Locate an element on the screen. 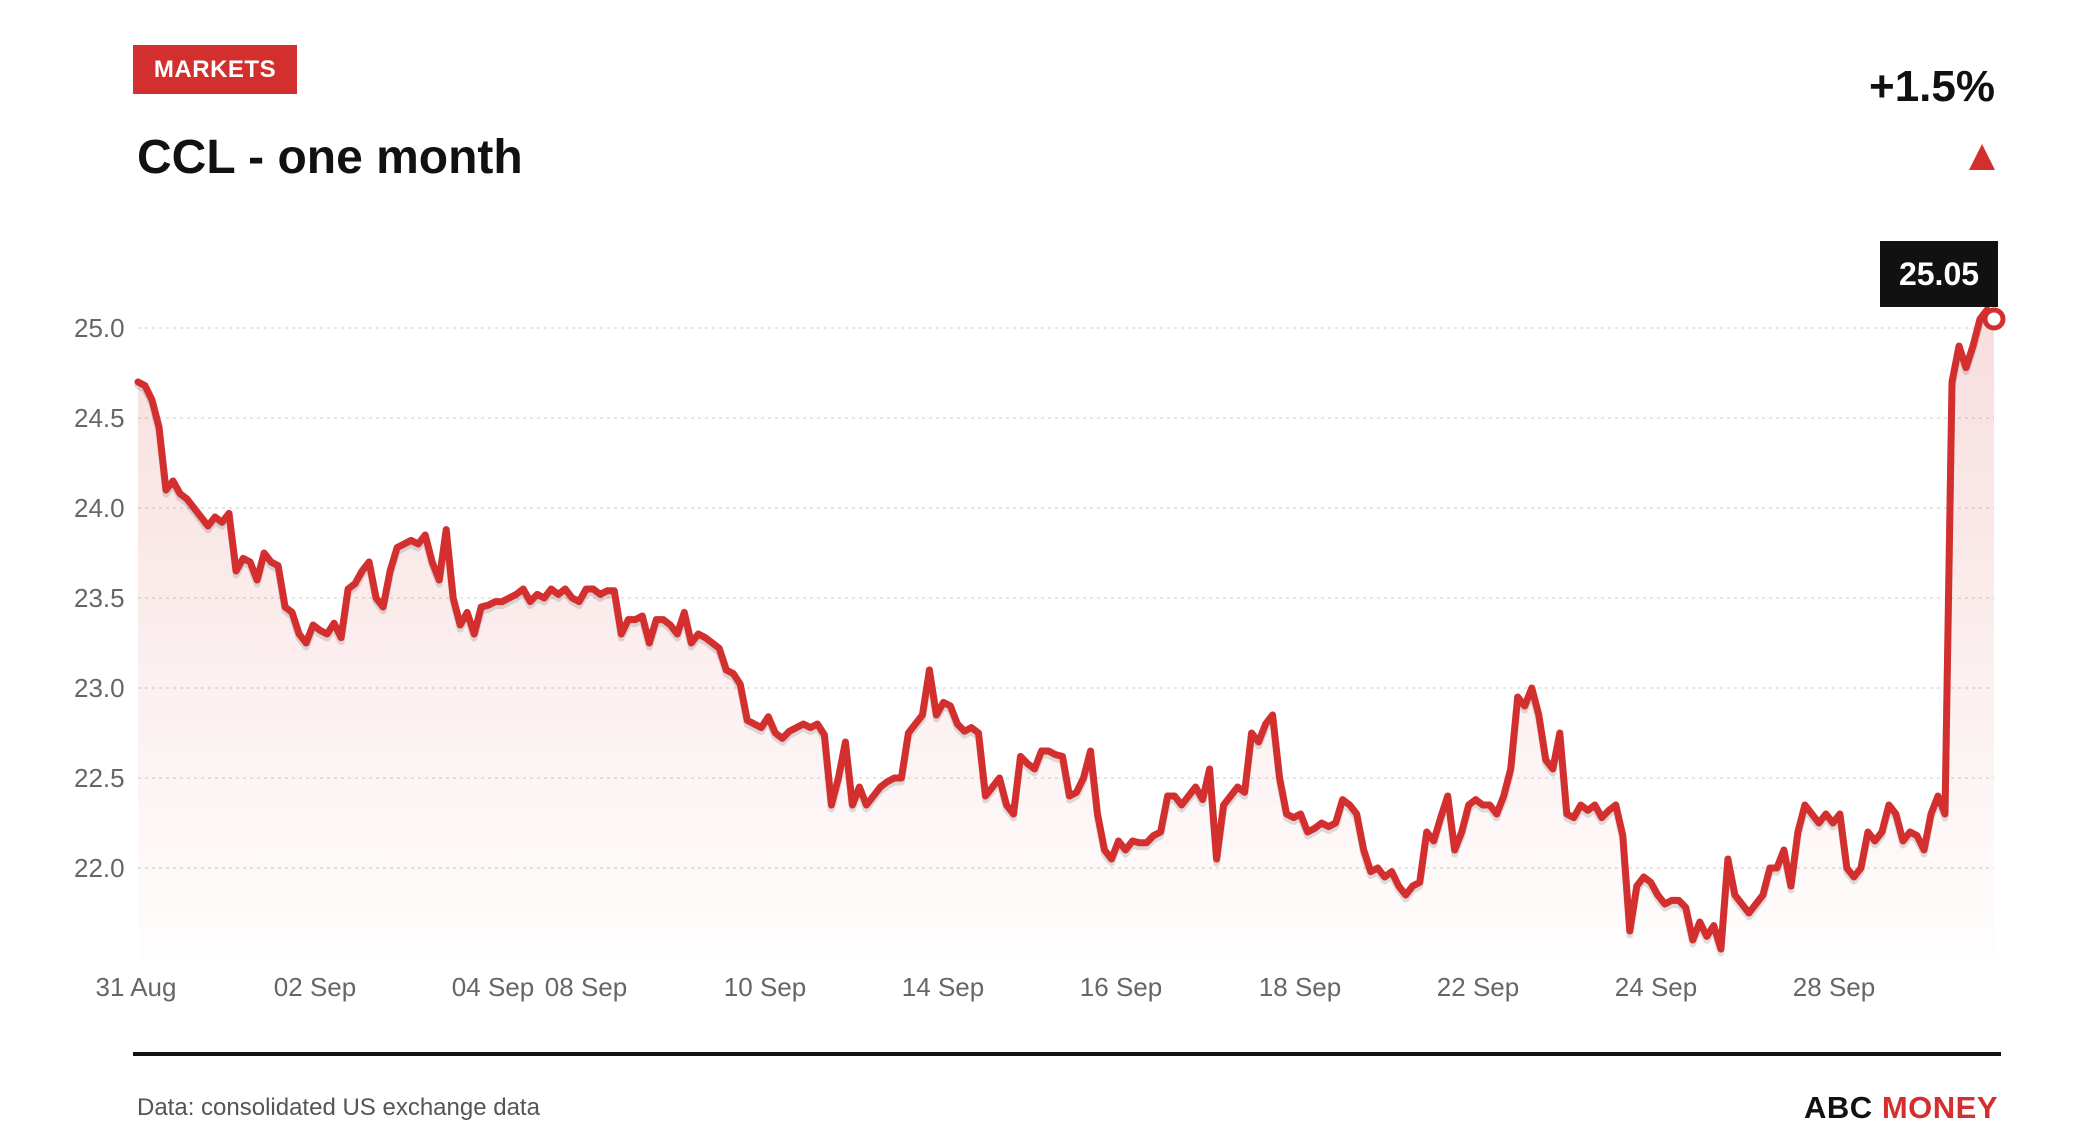 The image size is (2080, 1140). x-tick-label: 28 Sep is located at coordinates (1834, 987).